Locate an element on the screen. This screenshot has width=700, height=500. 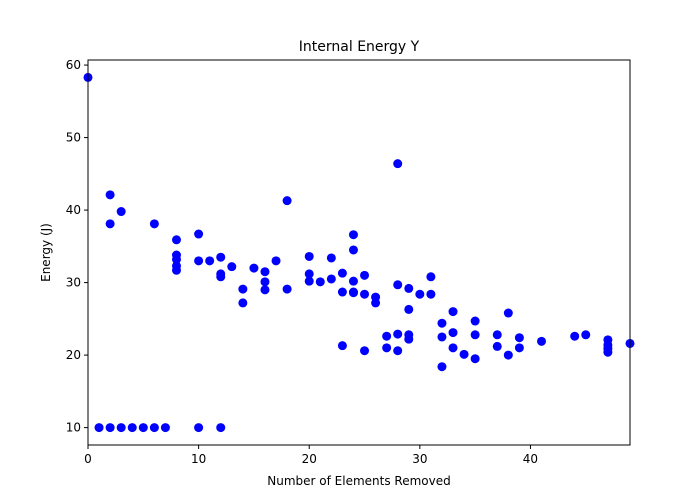
y-tick-label: 20 is located at coordinates (73, 355).